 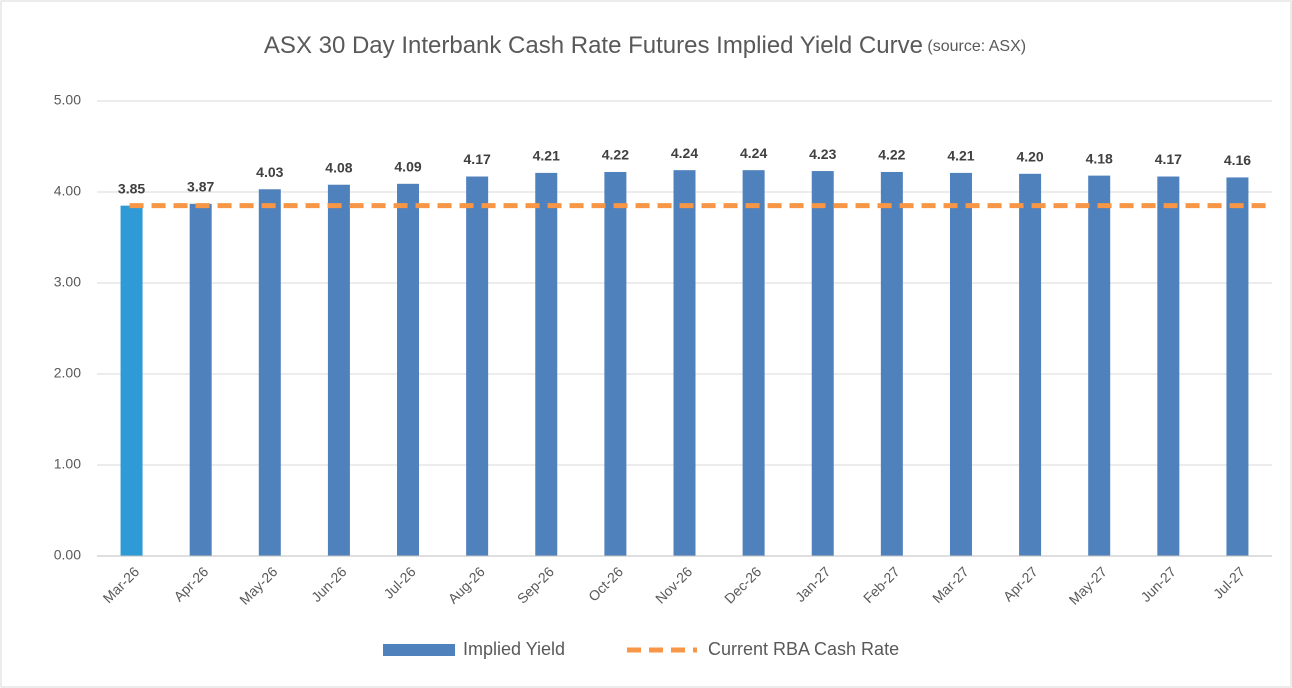 What do you see at coordinates (407, 167) in the screenshot?
I see `data-label: 4.09` at bounding box center [407, 167].